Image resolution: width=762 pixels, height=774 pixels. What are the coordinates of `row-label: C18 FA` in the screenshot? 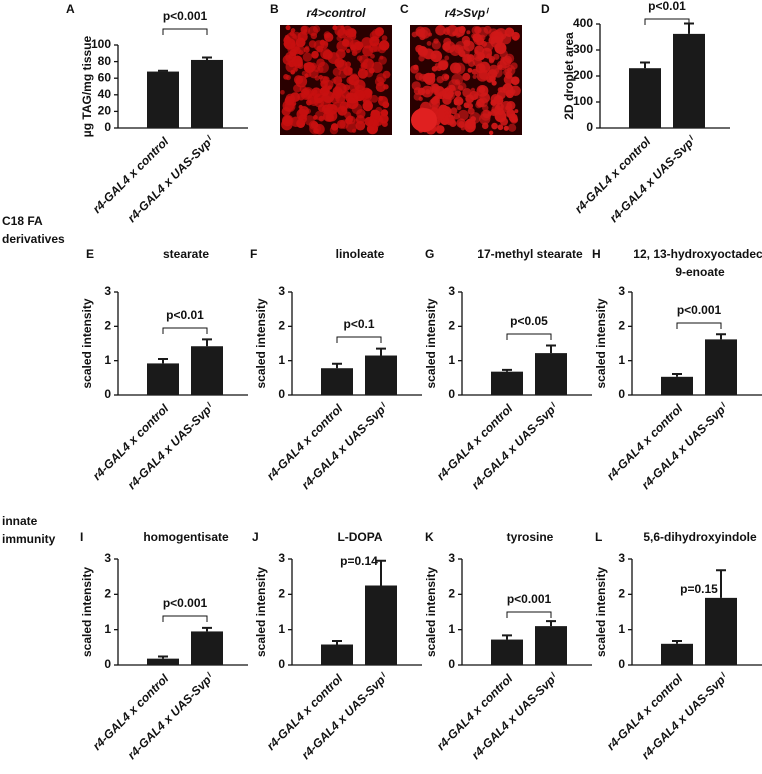 It's located at (22, 221).